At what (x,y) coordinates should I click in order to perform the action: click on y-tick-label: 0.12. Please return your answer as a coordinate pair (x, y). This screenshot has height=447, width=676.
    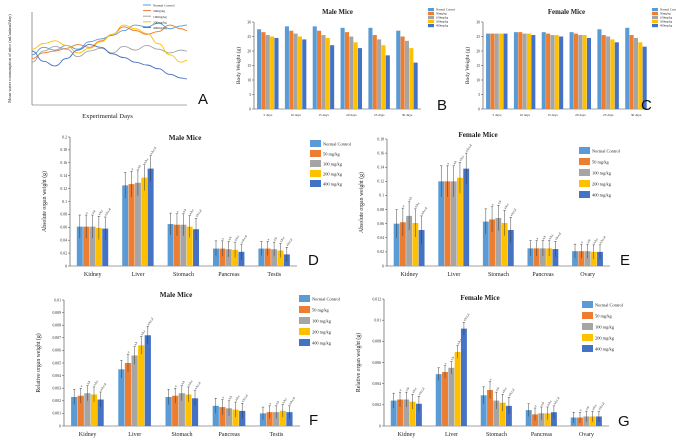
    Looking at the image, I should click on (380, 182).